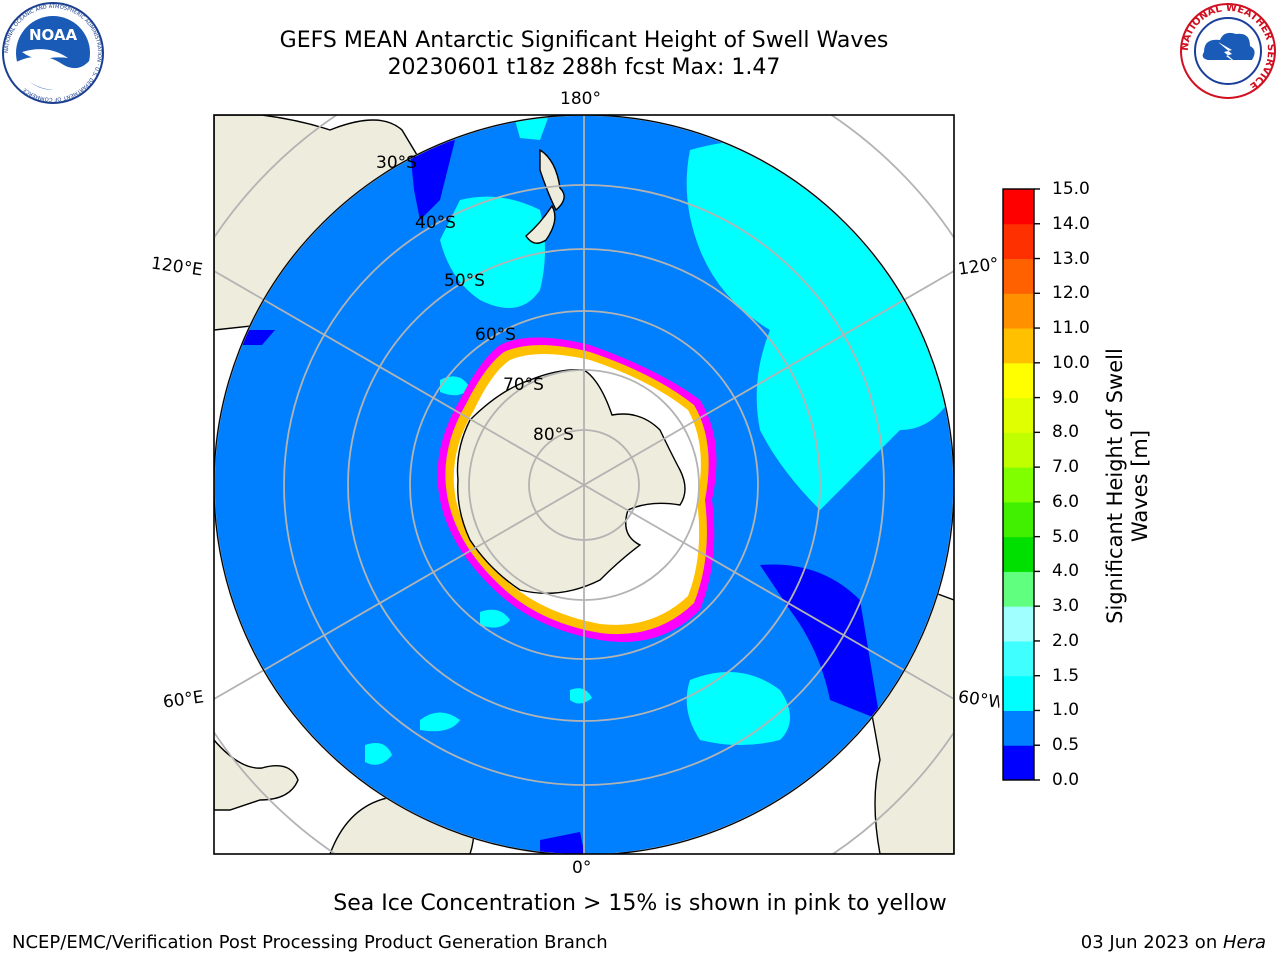  What do you see at coordinates (553, 435) in the screenshot?
I see `lat-label-80s: 80°S` at bounding box center [553, 435].